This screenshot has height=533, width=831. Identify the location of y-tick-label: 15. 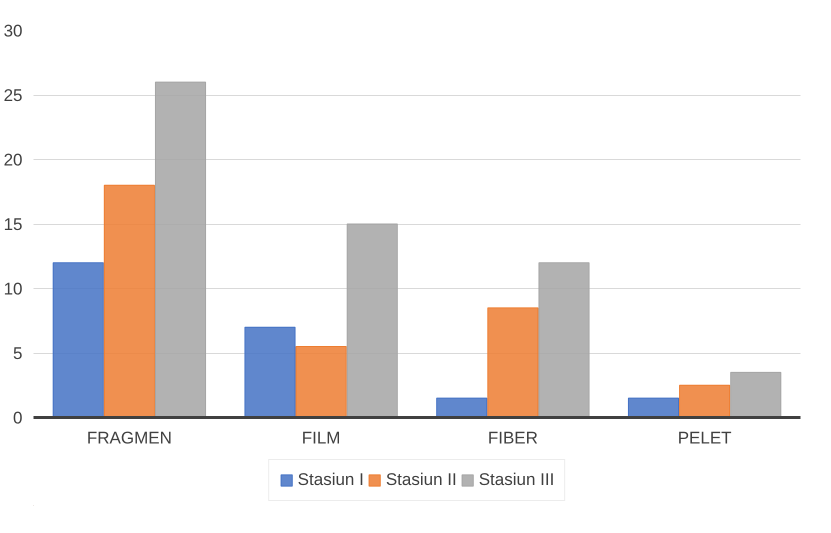
(13, 224).